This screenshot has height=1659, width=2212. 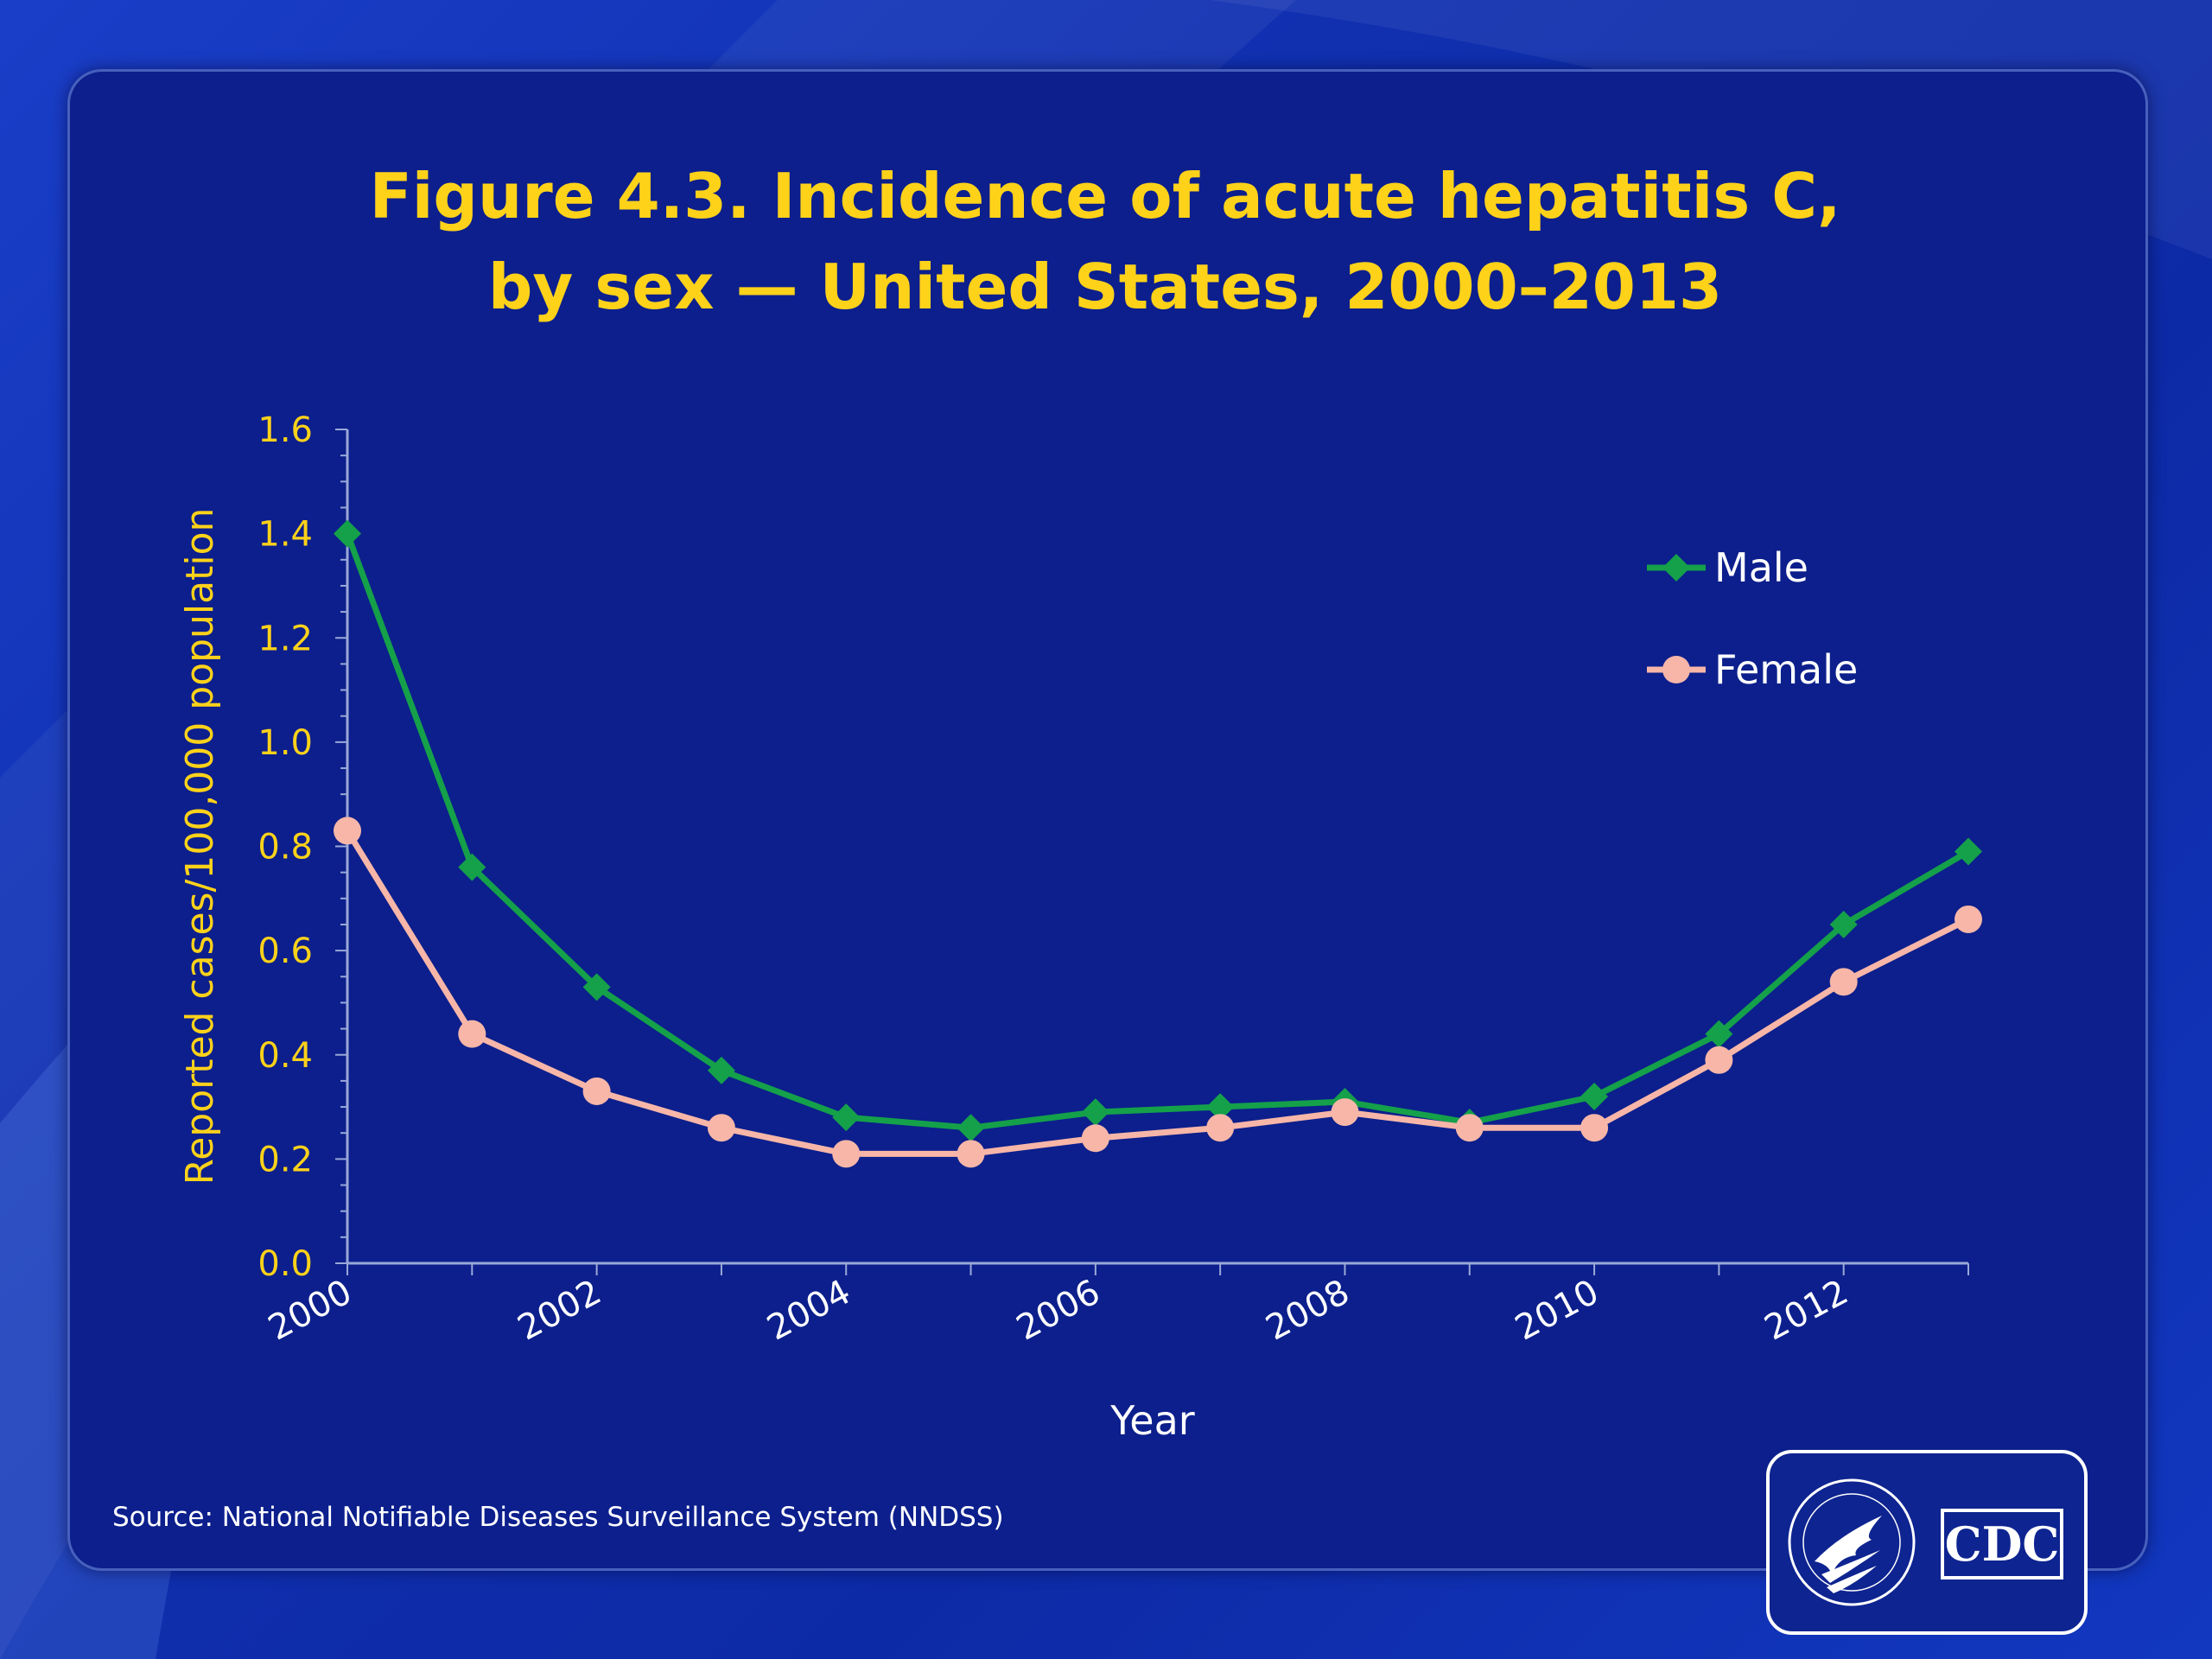 What do you see at coordinates (1105, 287) in the screenshot?
I see `title-line-2: by sex — United States, 2000–2013` at bounding box center [1105, 287].